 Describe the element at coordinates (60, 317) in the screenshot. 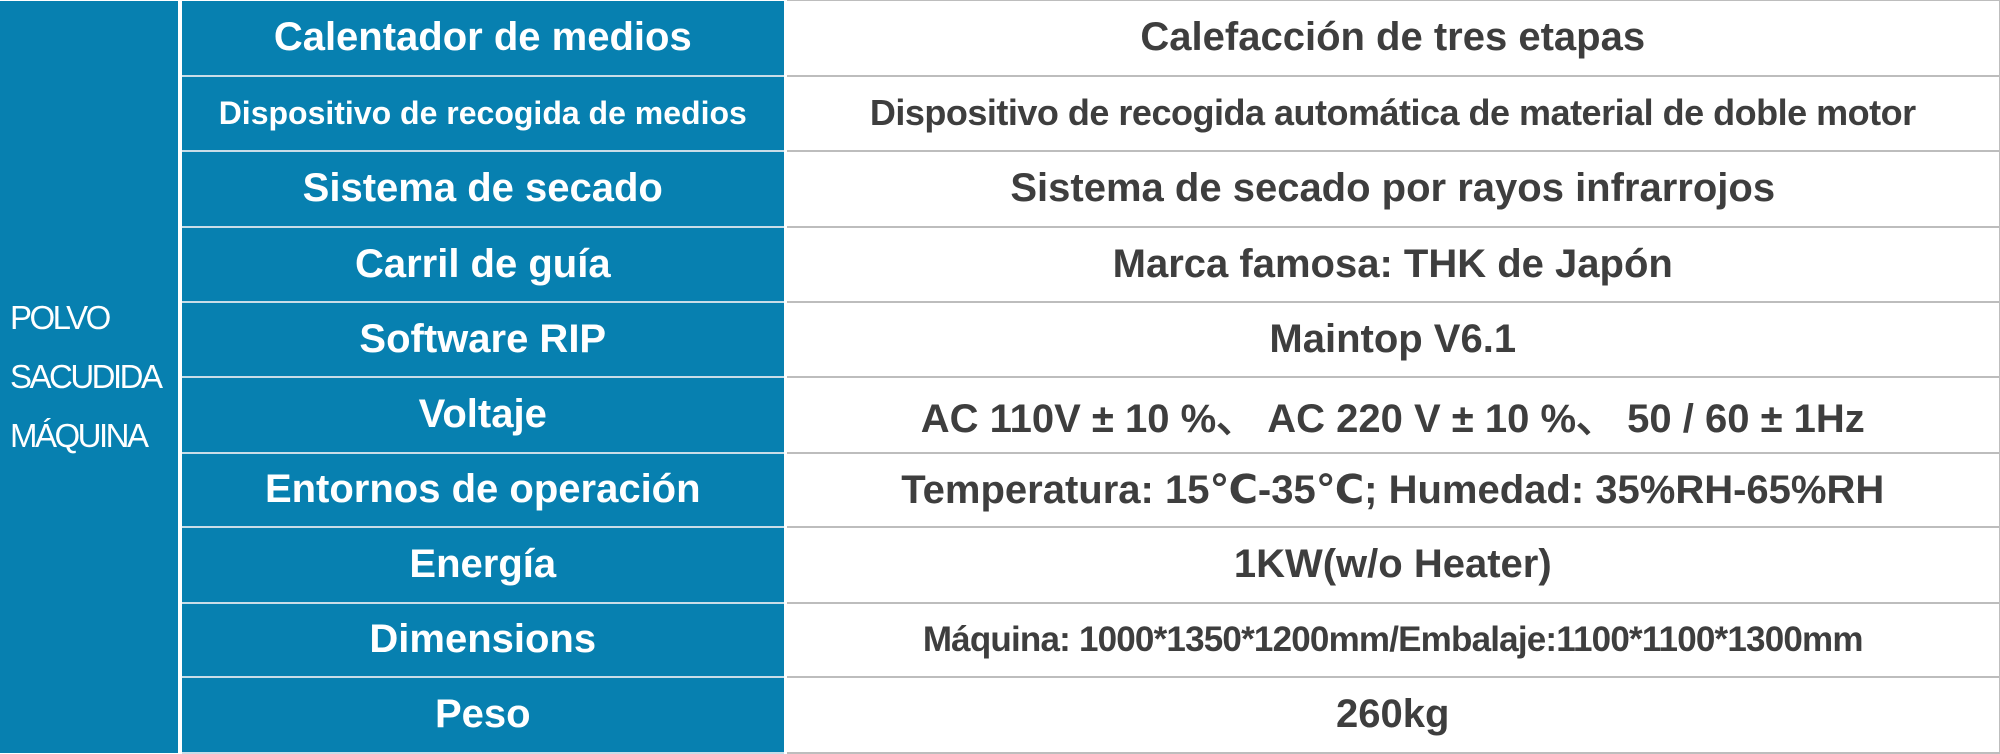

I see `category-label-line: POLVO` at that location.